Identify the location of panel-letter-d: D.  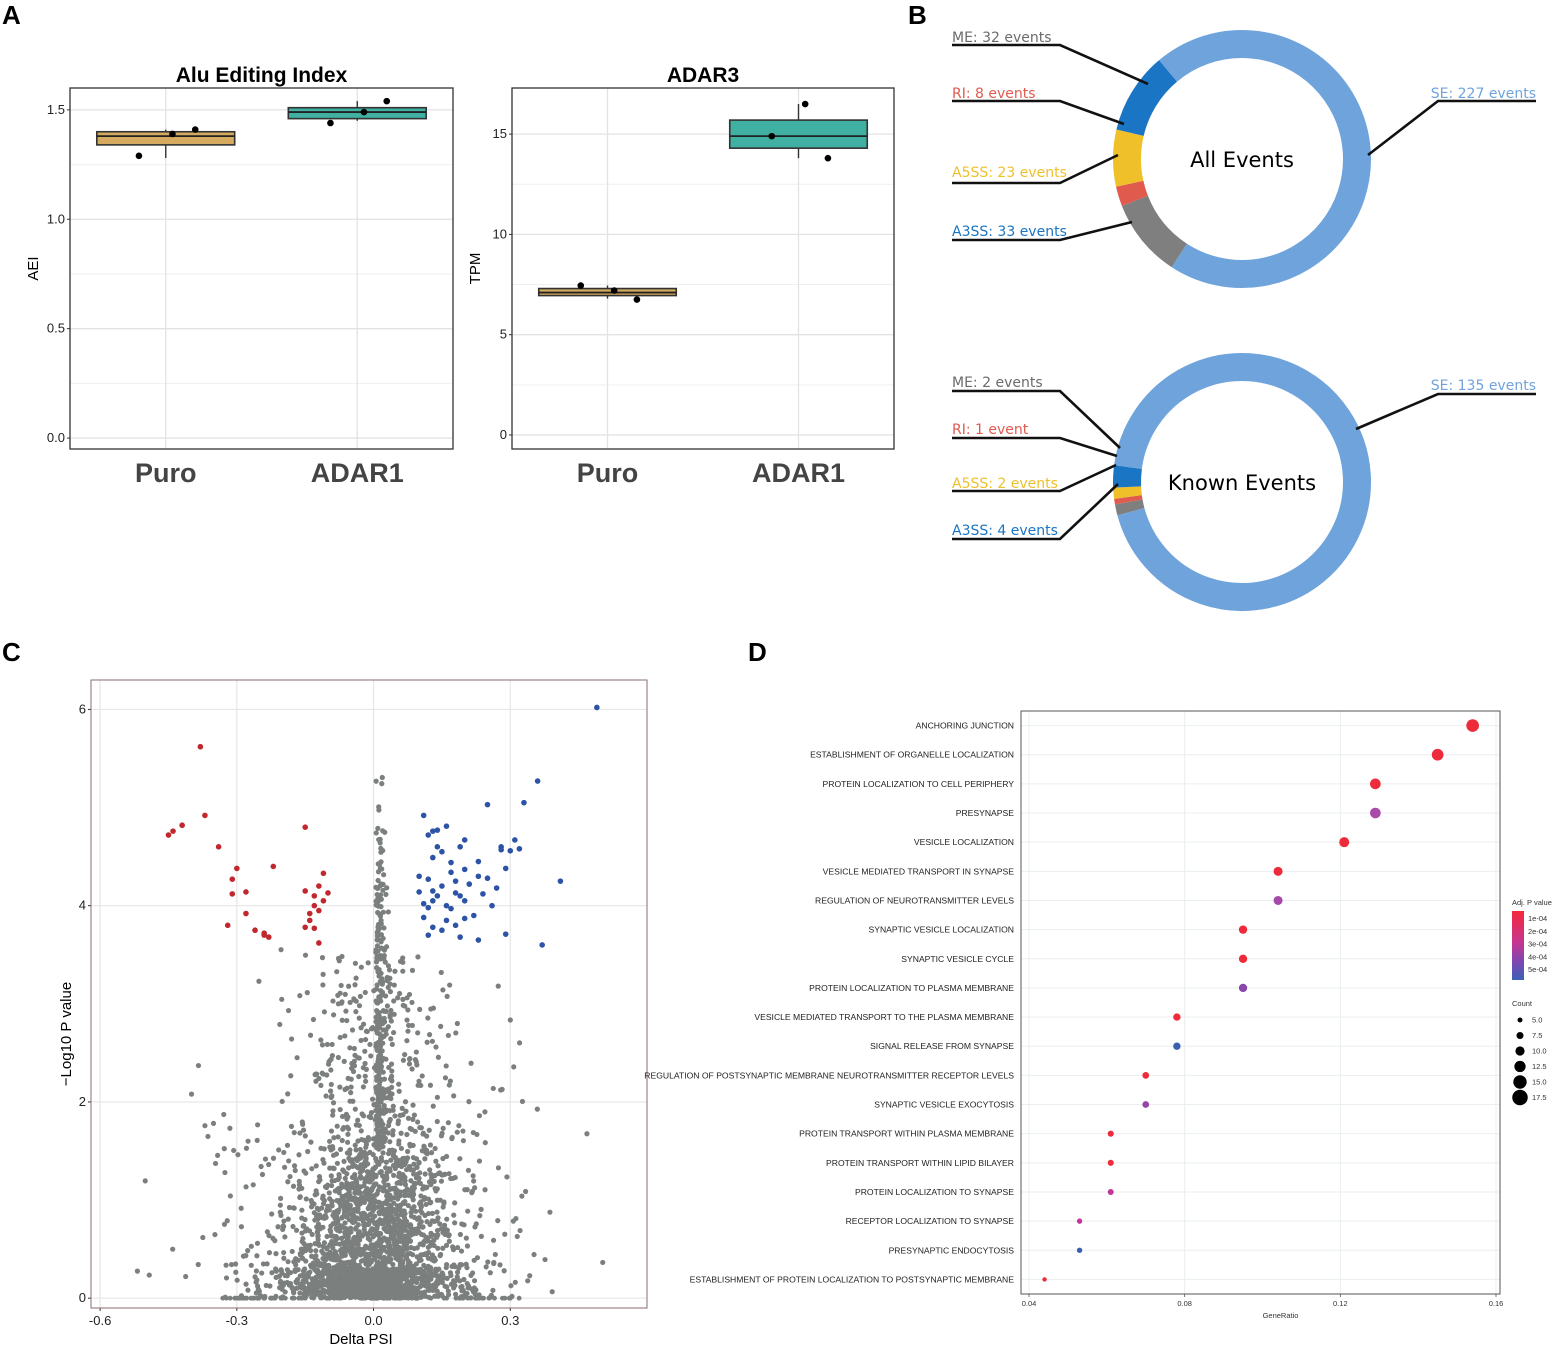
(757, 652).